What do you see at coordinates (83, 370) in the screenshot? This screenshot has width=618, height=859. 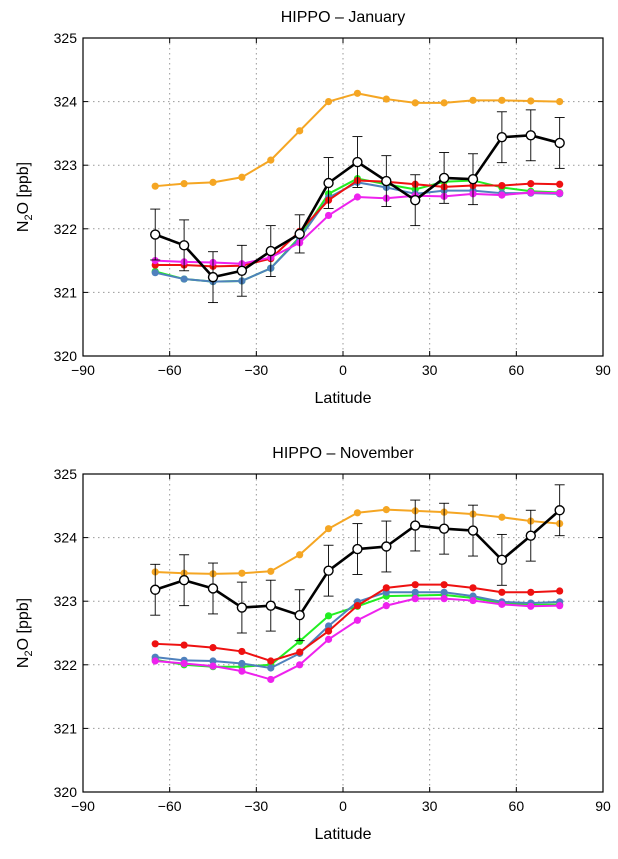 I see `x-tick-label: −90` at bounding box center [83, 370].